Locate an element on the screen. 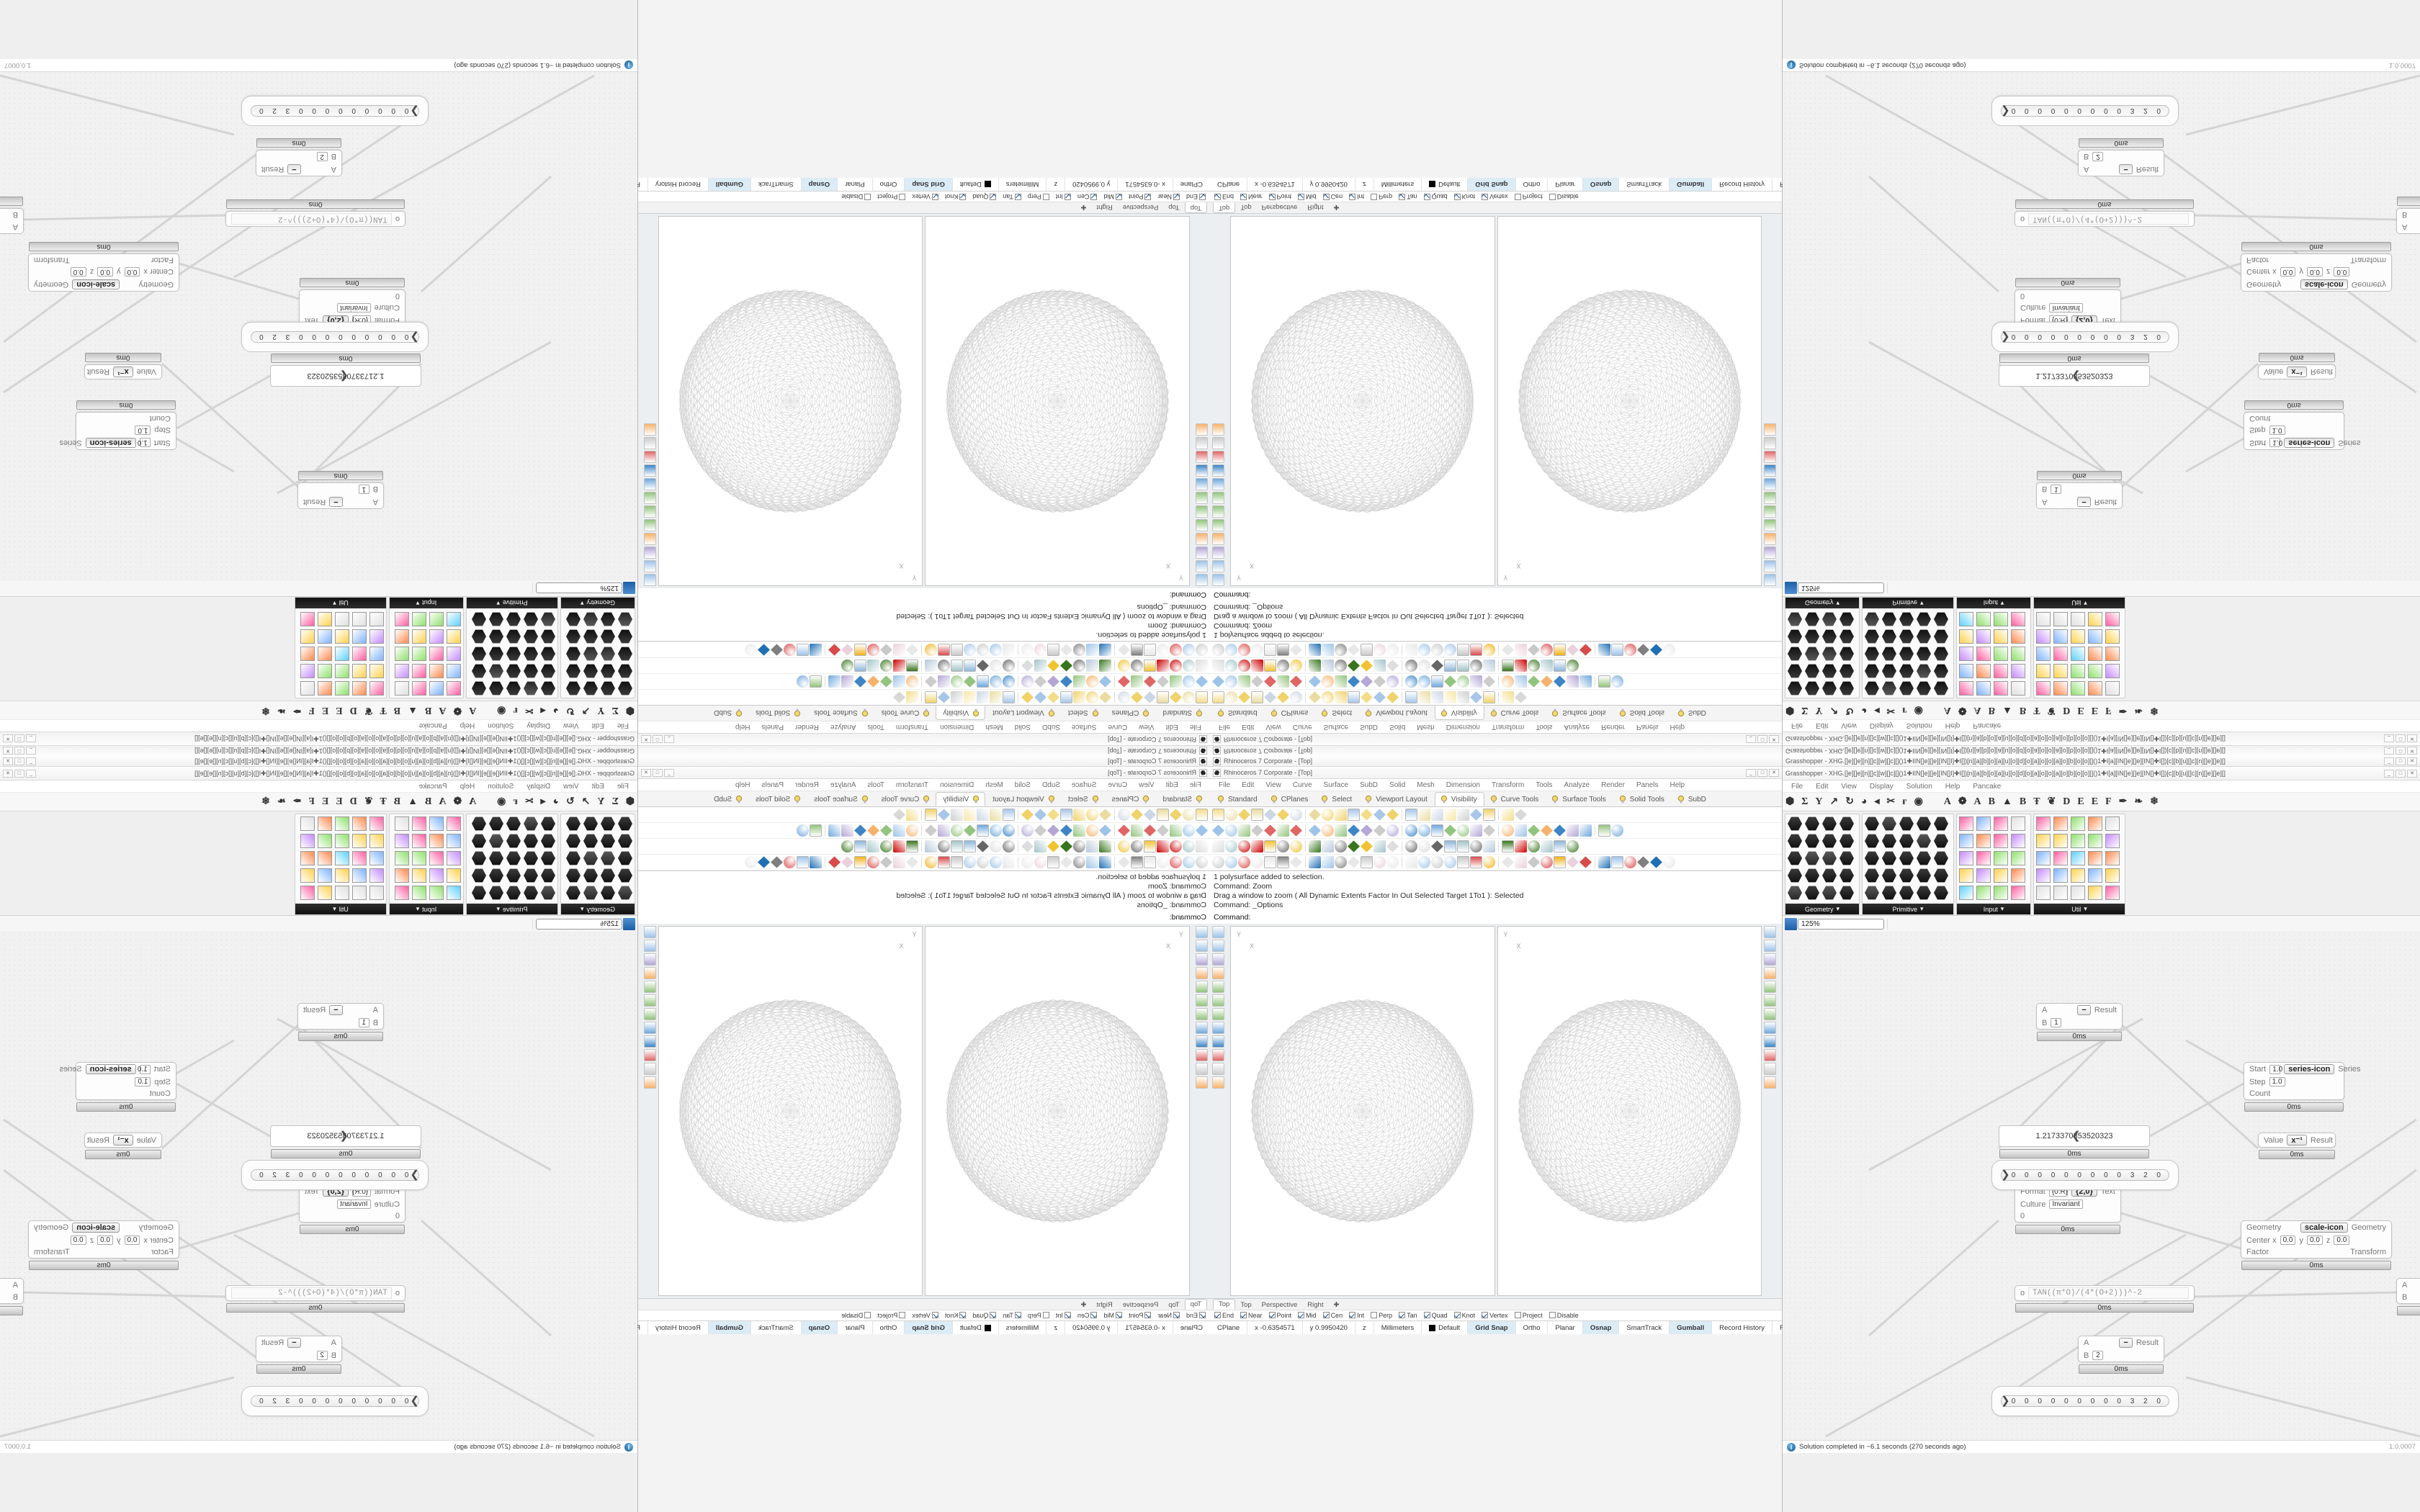 The image size is (2420, 1512). gh-tab-letter-9: E is located at coordinates (339, 801).